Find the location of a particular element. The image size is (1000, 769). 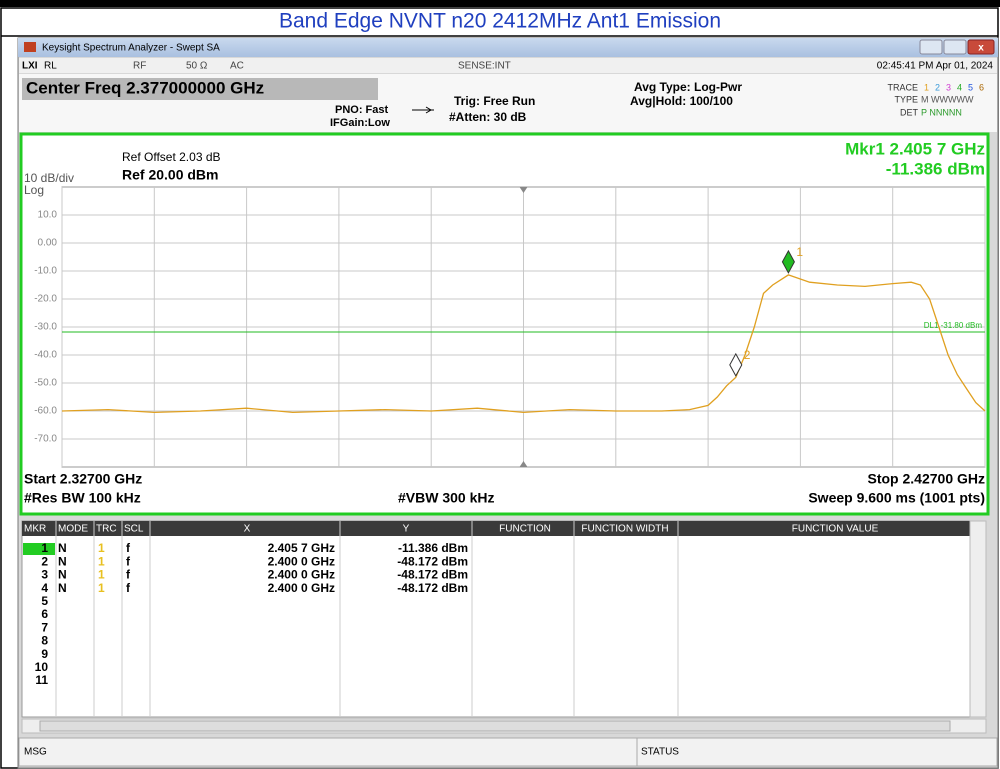

display-line-label: DL1 -31.80 dBm is located at coordinates (953, 325).